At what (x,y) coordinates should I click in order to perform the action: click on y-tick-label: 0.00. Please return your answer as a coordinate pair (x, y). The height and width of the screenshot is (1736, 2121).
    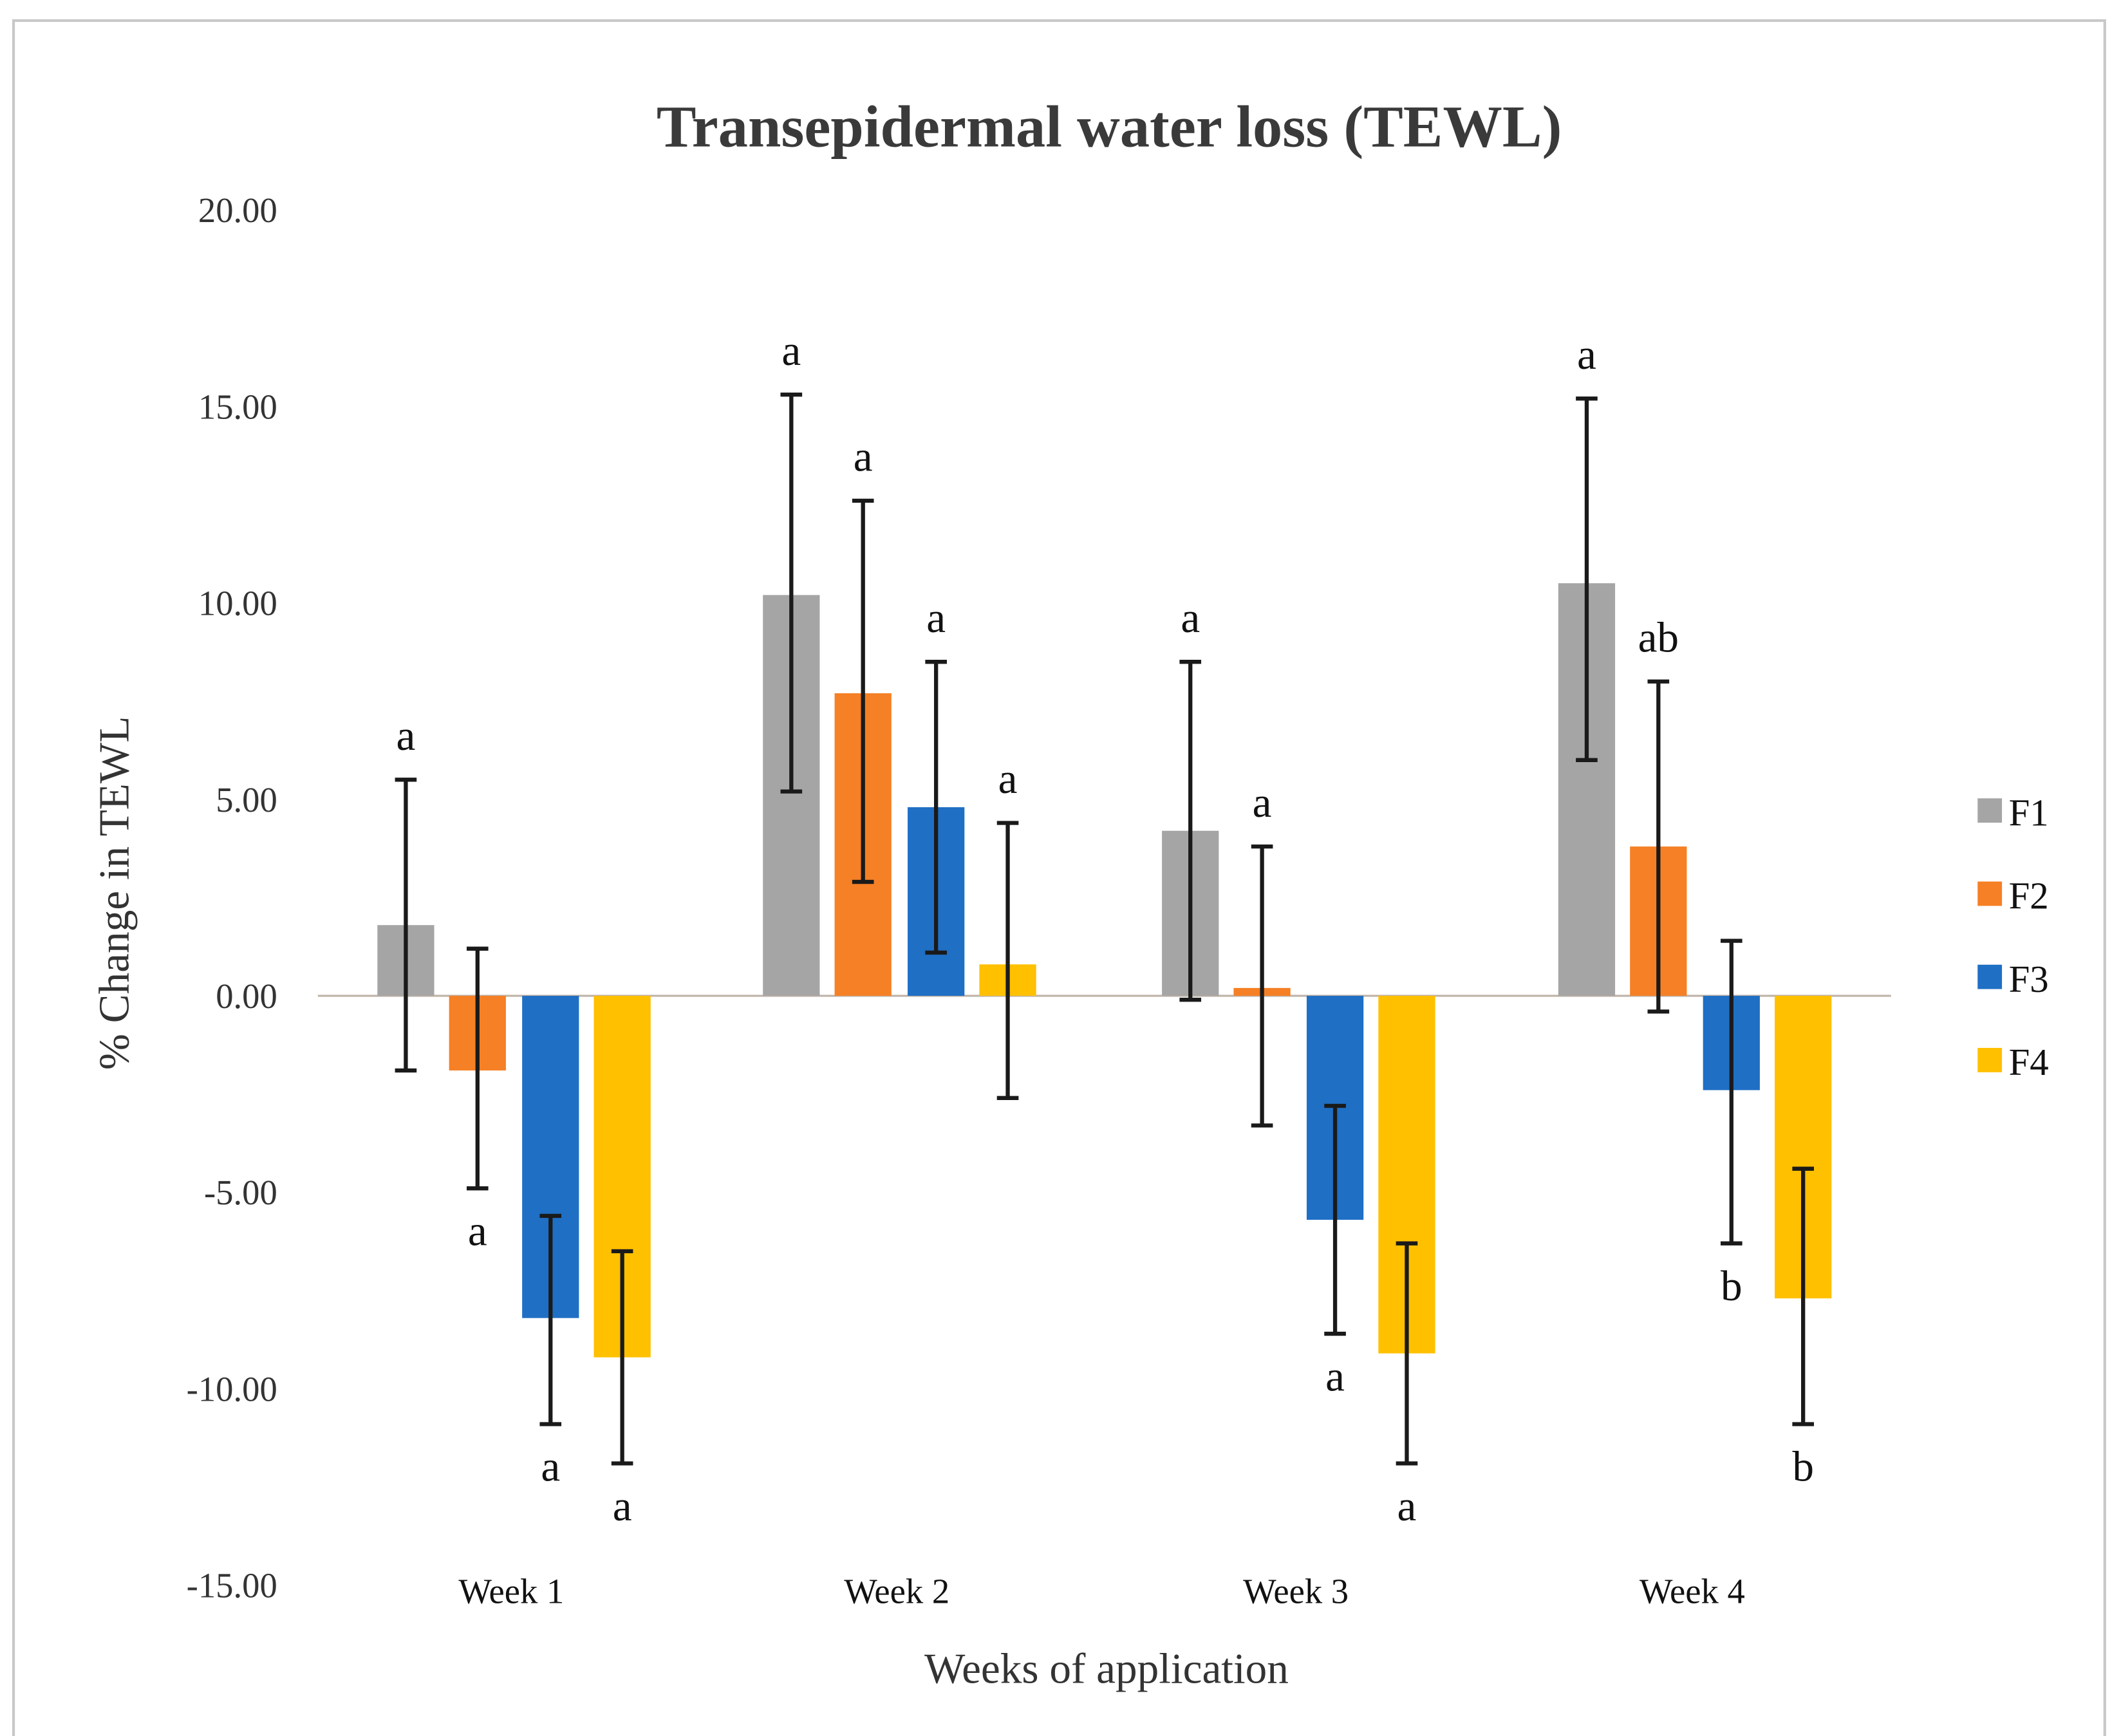
    Looking at the image, I should click on (246, 996).